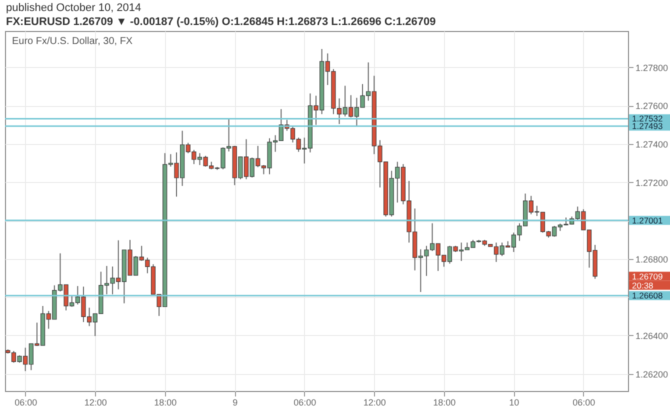 Image resolution: width=670 pixels, height=411 pixels. Describe the element at coordinates (235, 403) in the screenshot. I see `x-tick-label: 9` at that location.